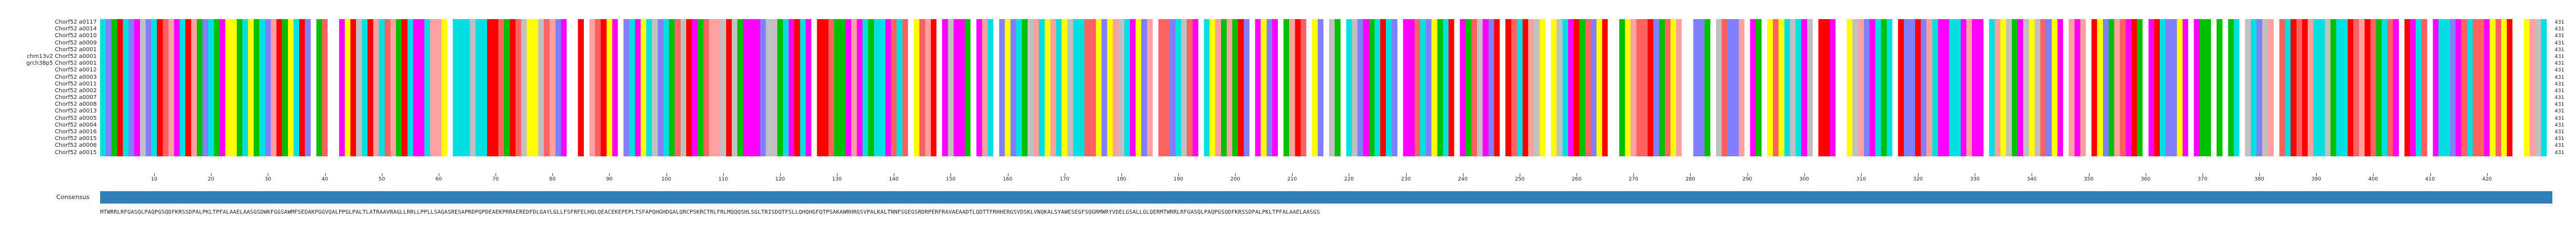 This screenshot has height=230, width=2576. I want to click on ruler-tick-label: 120, so click(780, 179).